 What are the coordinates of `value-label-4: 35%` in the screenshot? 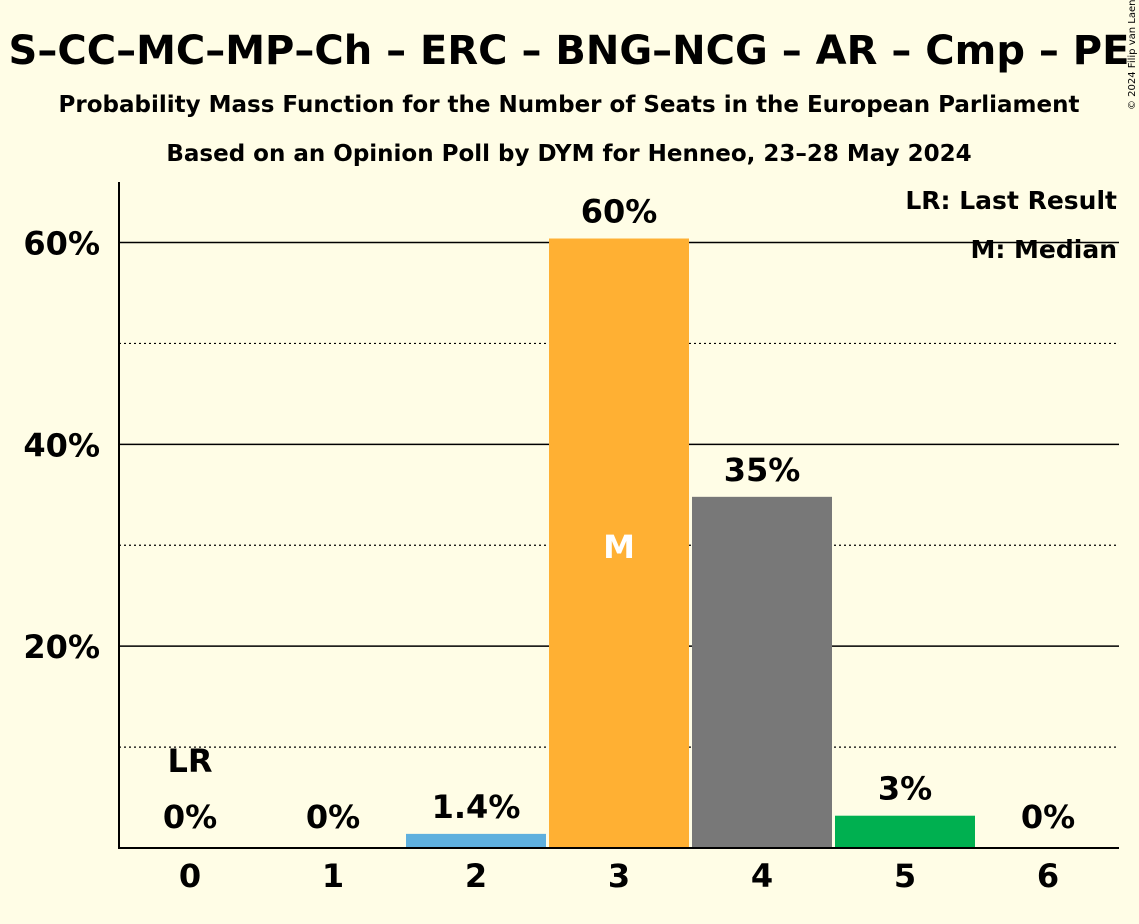 It's located at (762, 470).